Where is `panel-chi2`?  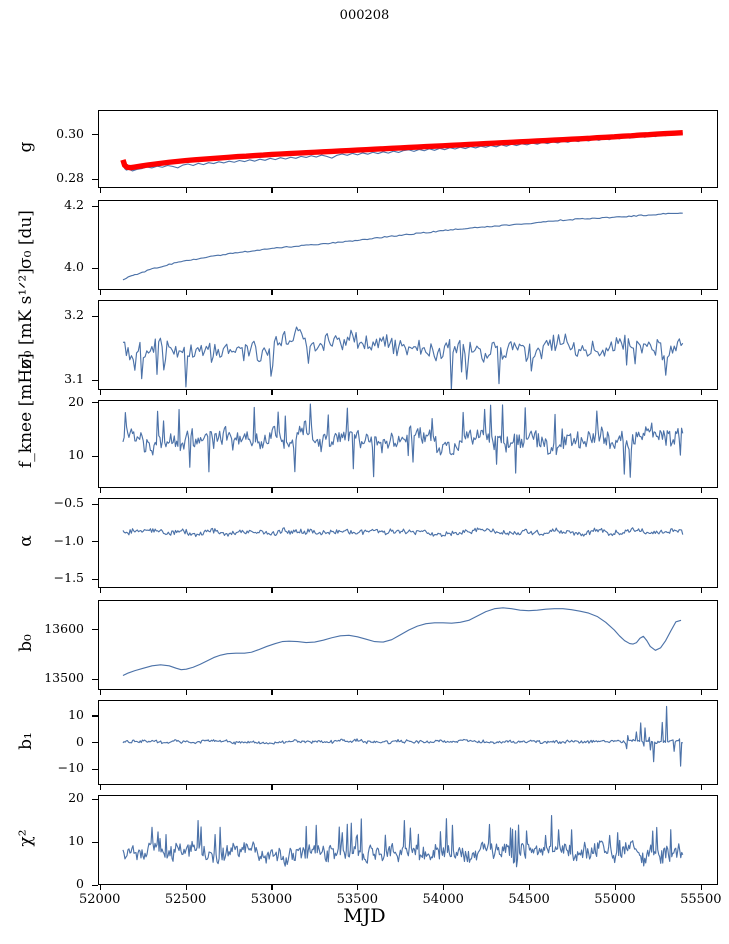 panel-chi2 is located at coordinates (408, 840).